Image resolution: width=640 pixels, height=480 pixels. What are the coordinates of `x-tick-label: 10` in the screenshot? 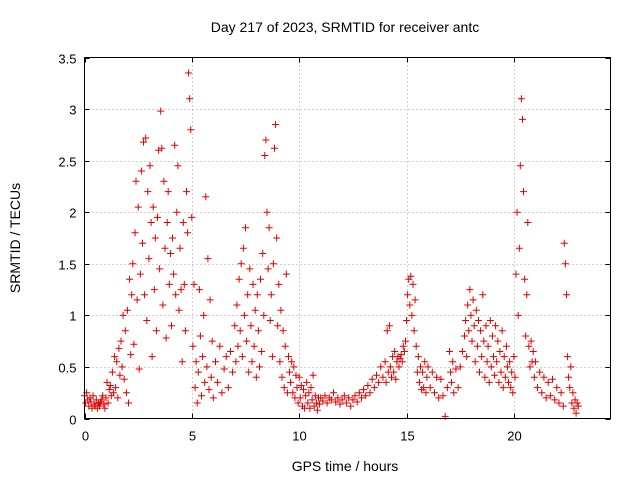 It's located at (299, 436).